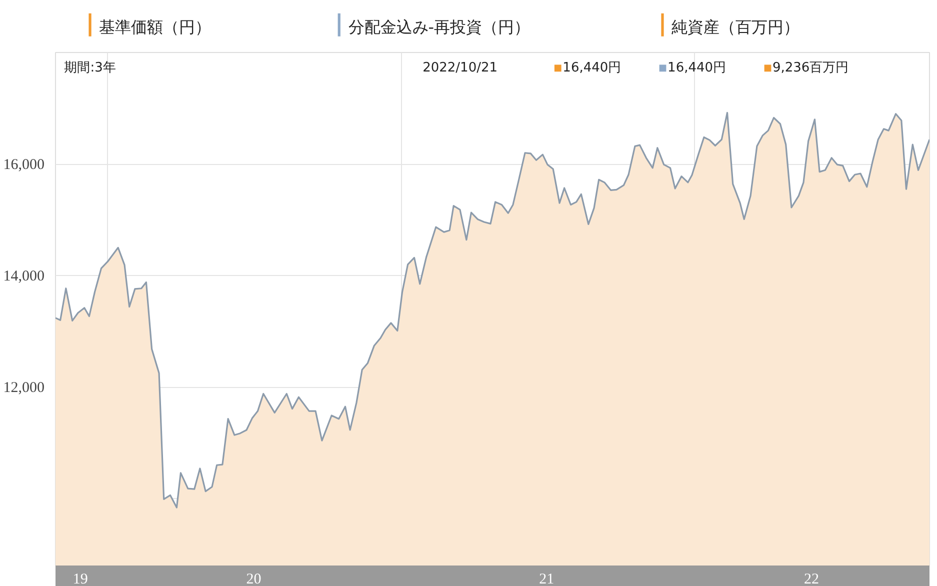 Image resolution: width=937 pixels, height=586 pixels. What do you see at coordinates (23, 276) in the screenshot?
I see `y-tick-label: 14,000` at bounding box center [23, 276].